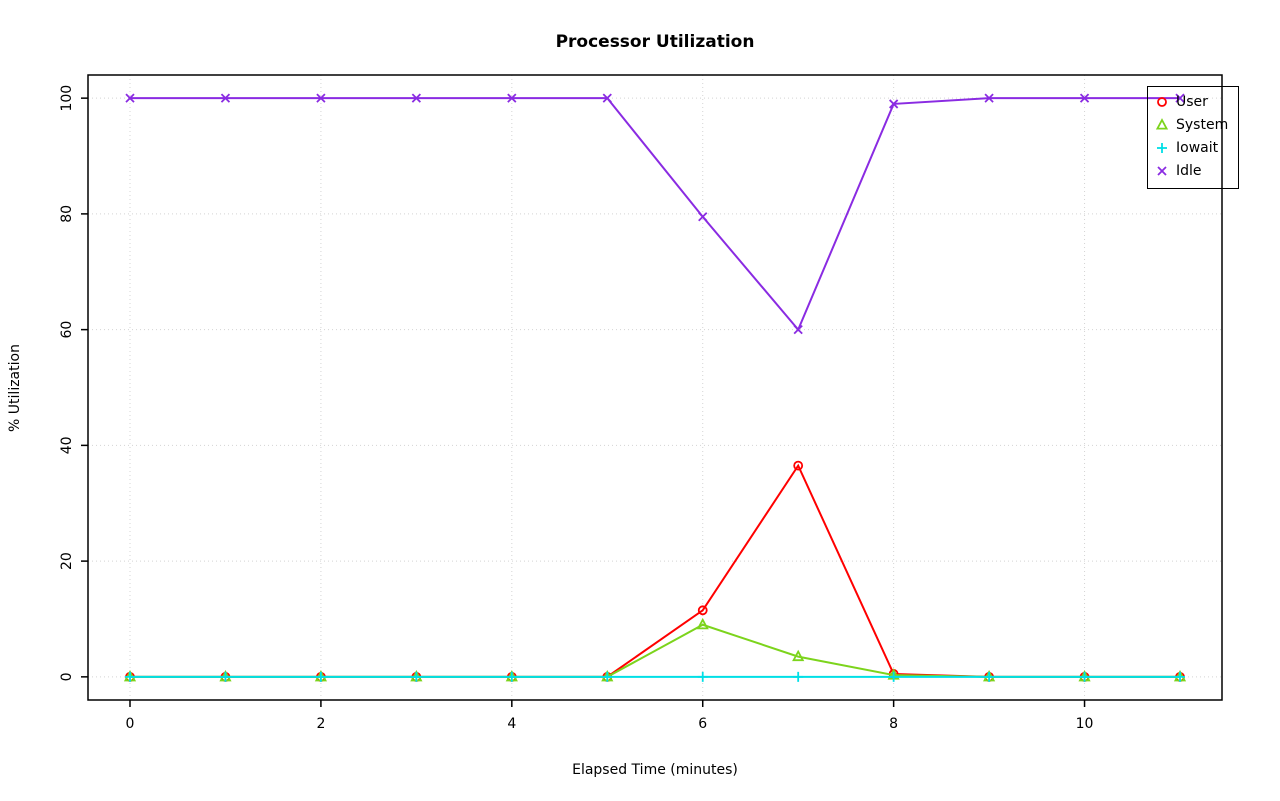 This screenshot has width=1280, height=801. I want to click on legend-item-user: User, so click(1191, 102).